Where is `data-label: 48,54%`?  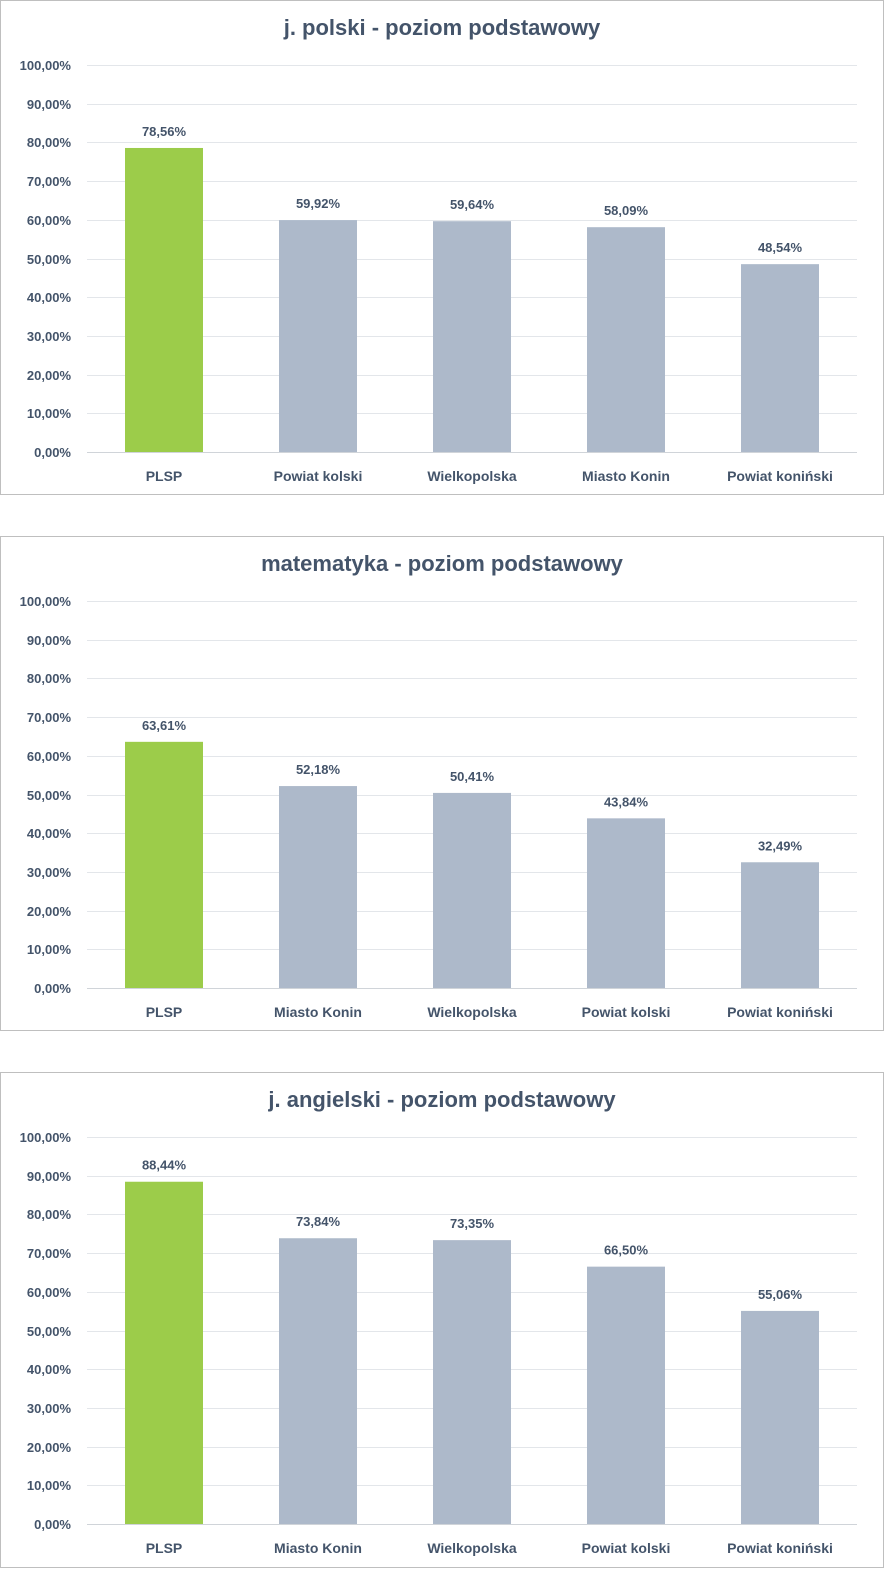 data-label: 48,54% is located at coordinates (780, 247).